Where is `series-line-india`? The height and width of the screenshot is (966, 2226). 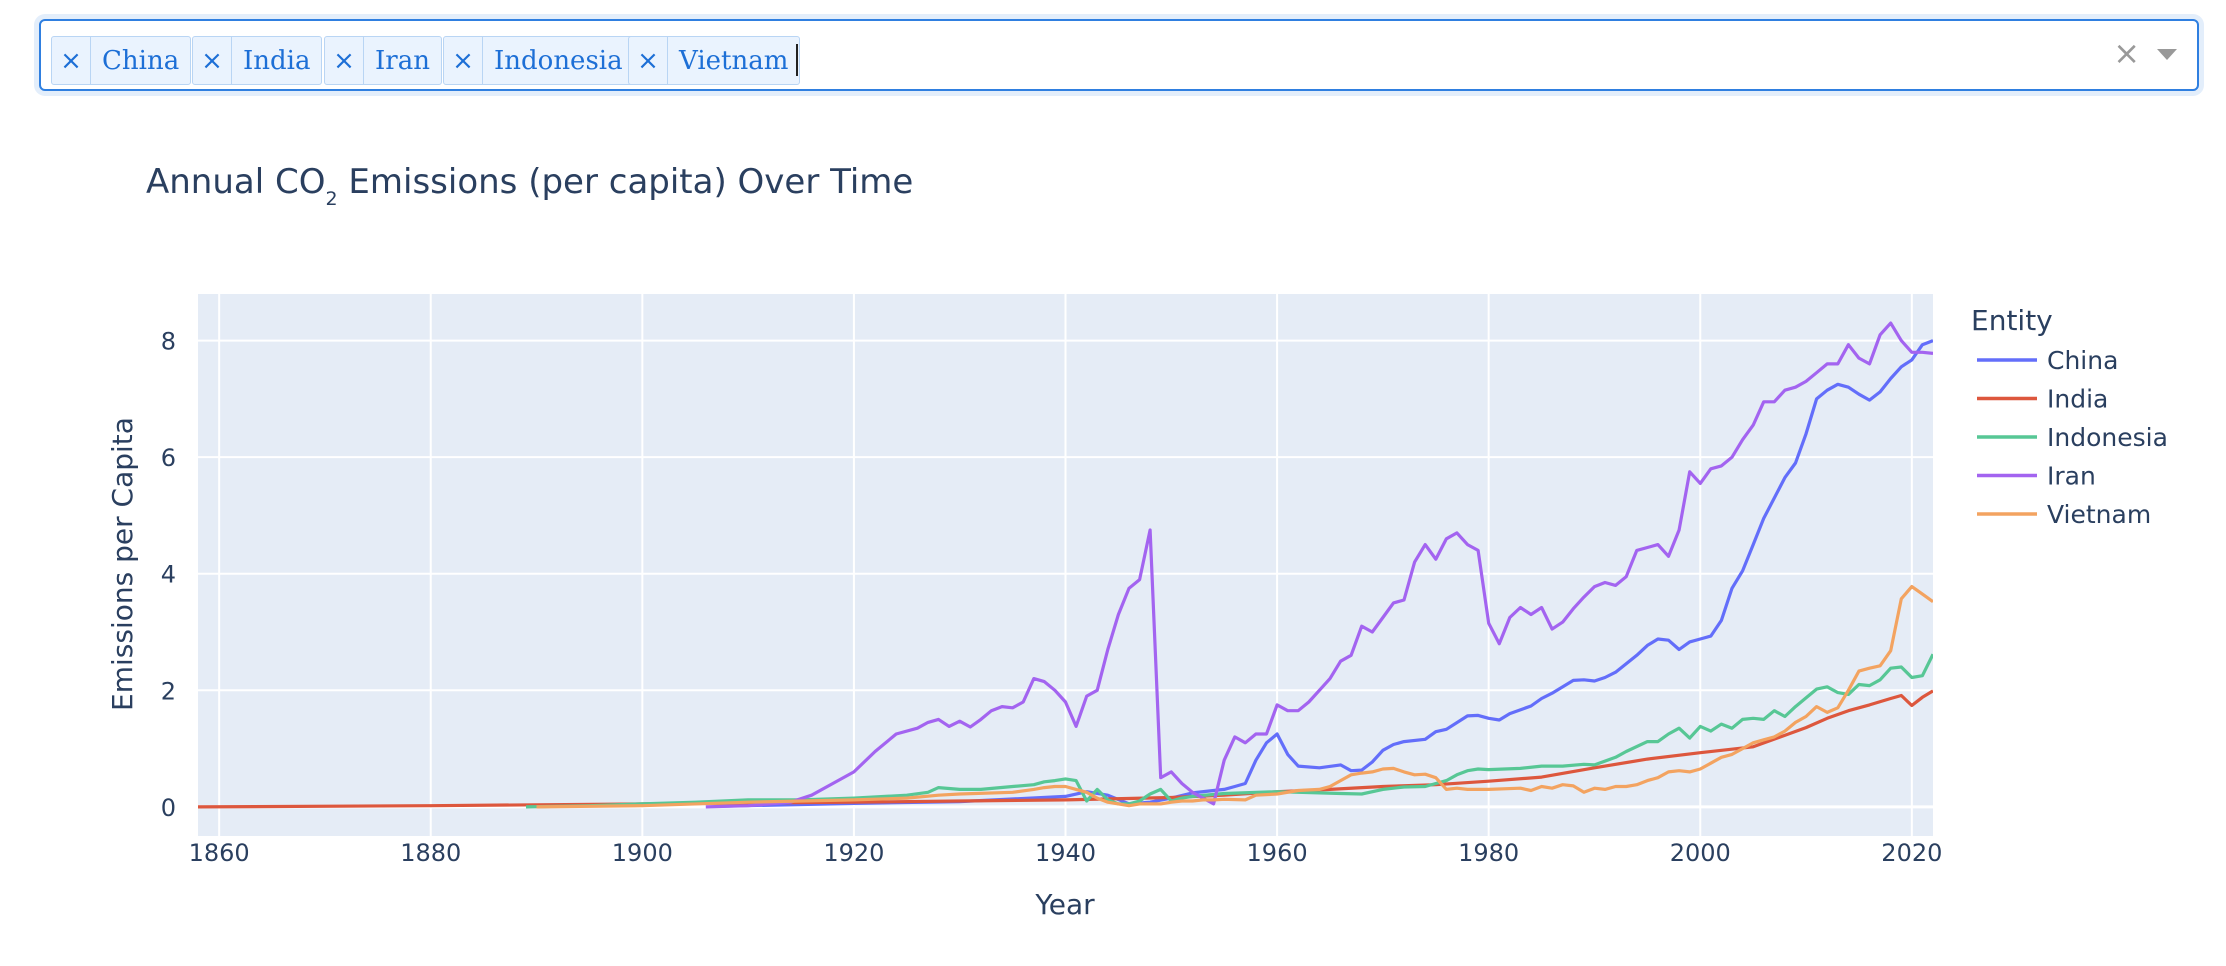 series-line-india is located at coordinates (1065, 749).